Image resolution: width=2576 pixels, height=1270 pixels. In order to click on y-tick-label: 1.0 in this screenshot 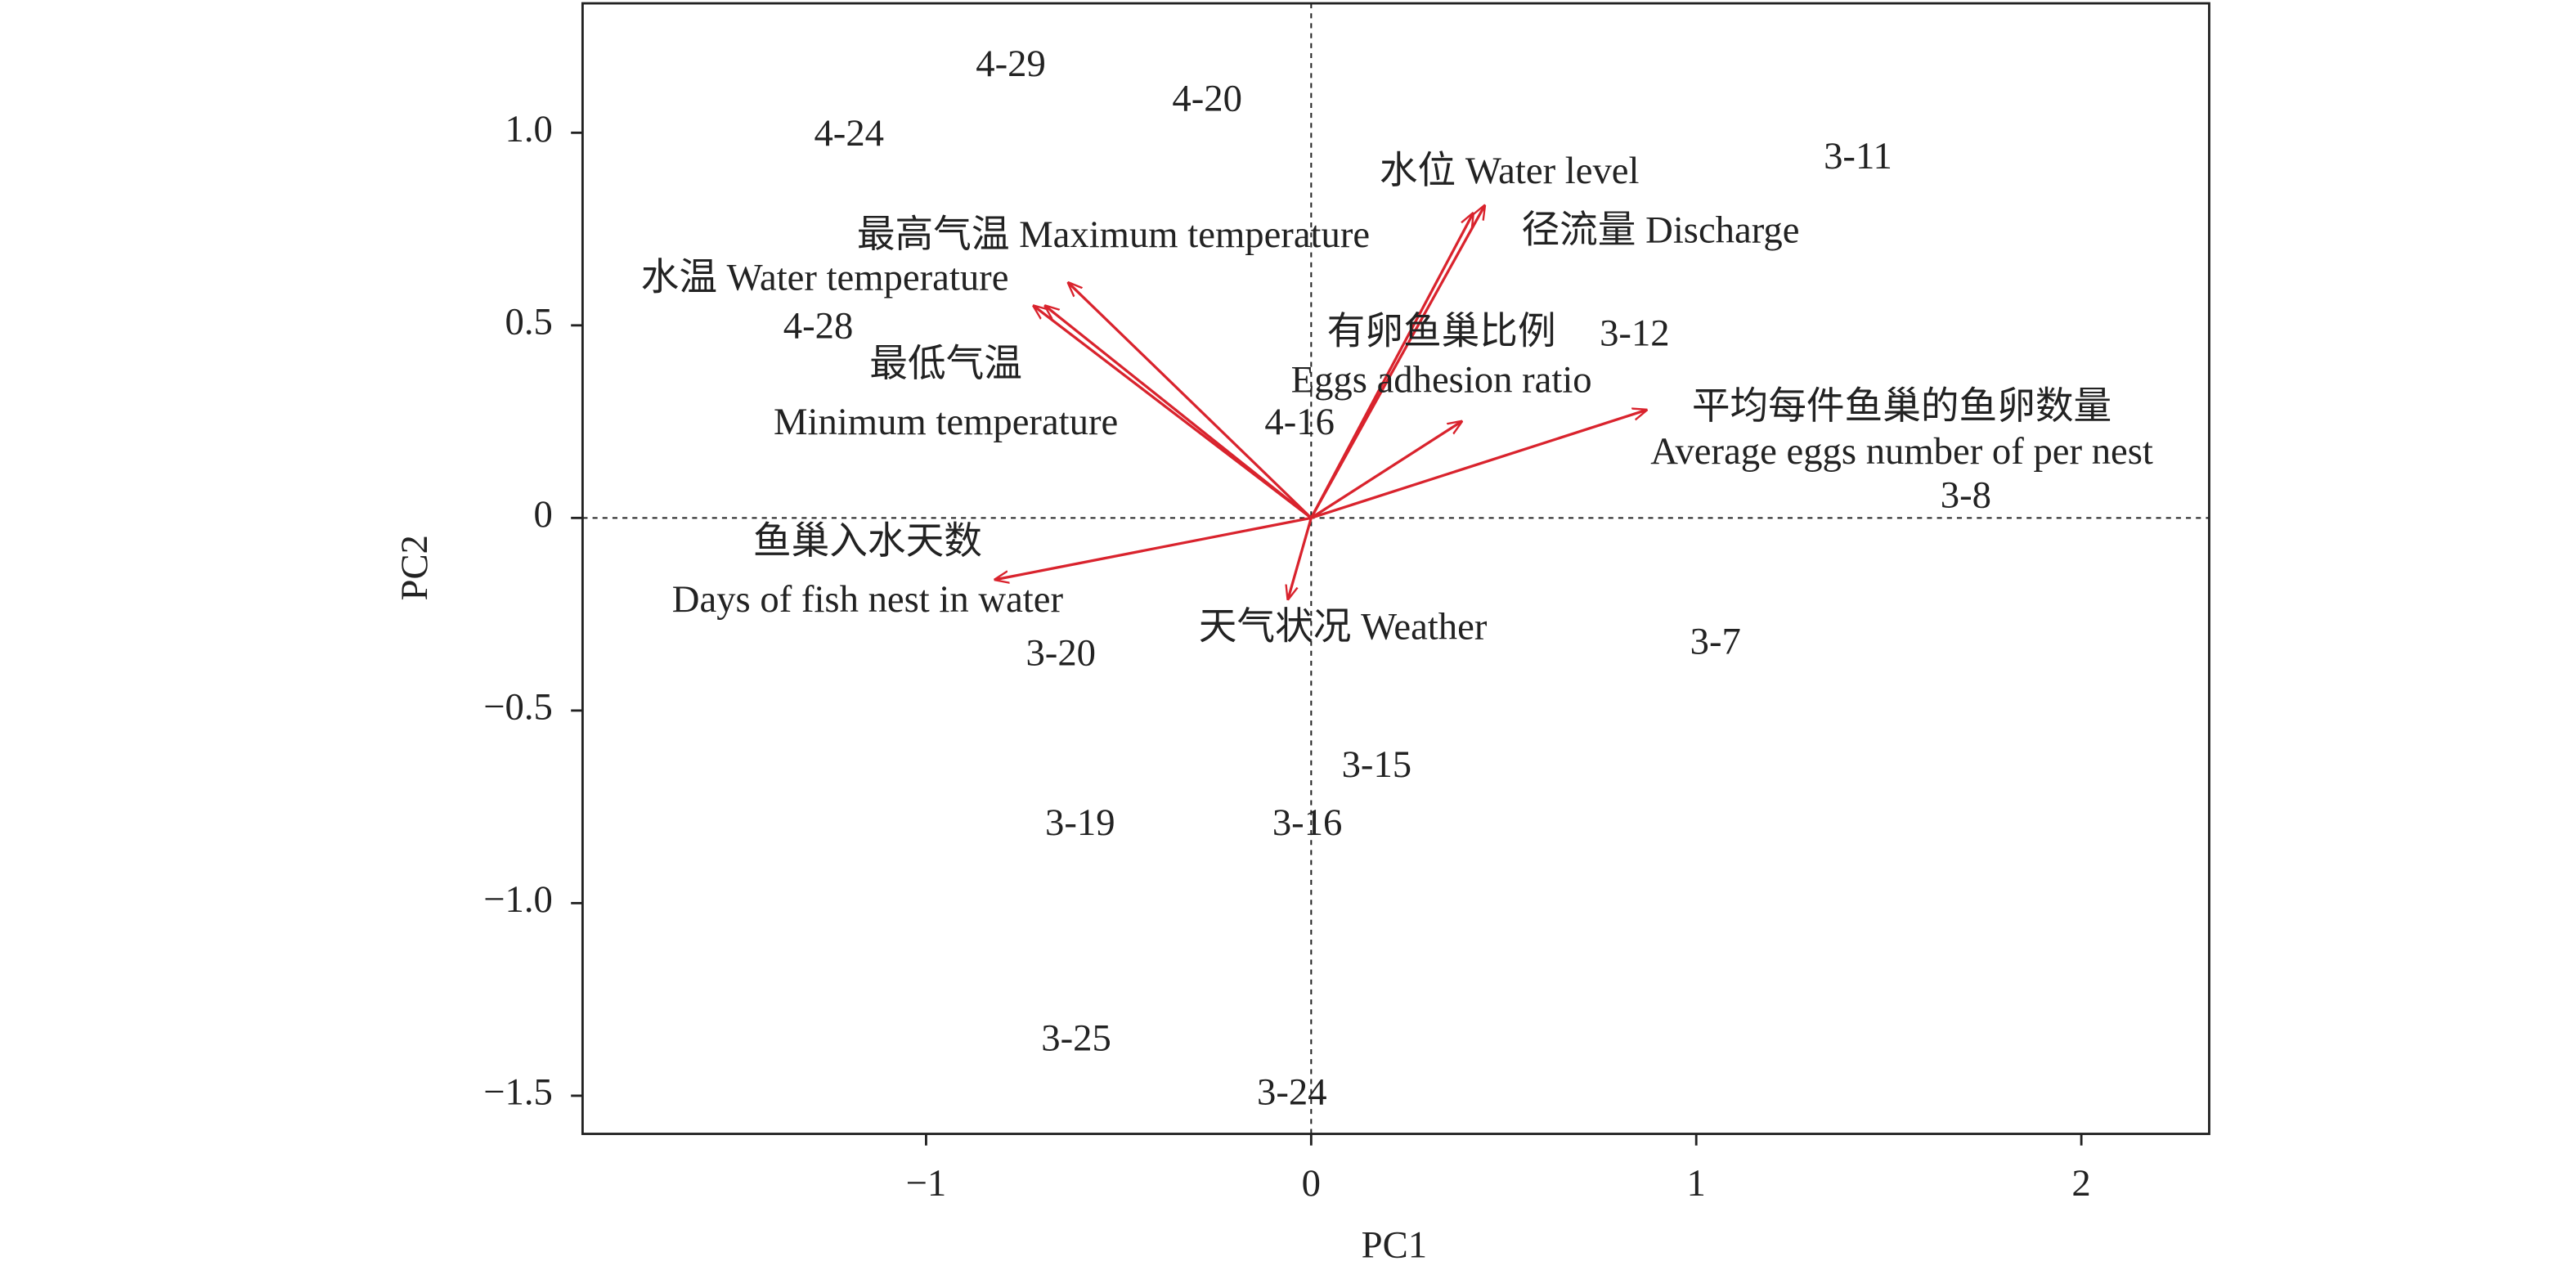, I will do `click(529, 129)`.